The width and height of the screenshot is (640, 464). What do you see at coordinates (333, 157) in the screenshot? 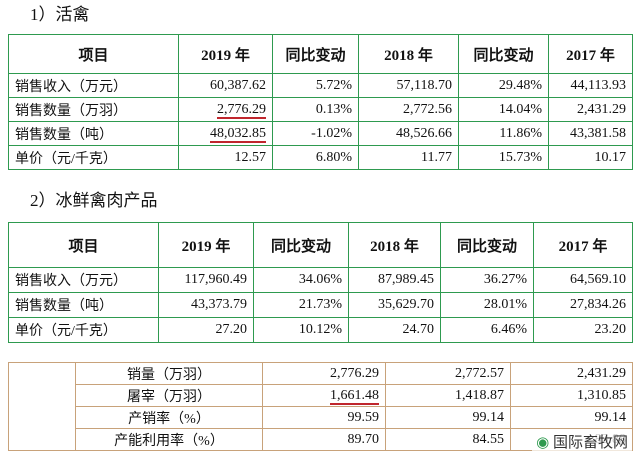
I see `cell-text: 6.80%` at bounding box center [333, 157].